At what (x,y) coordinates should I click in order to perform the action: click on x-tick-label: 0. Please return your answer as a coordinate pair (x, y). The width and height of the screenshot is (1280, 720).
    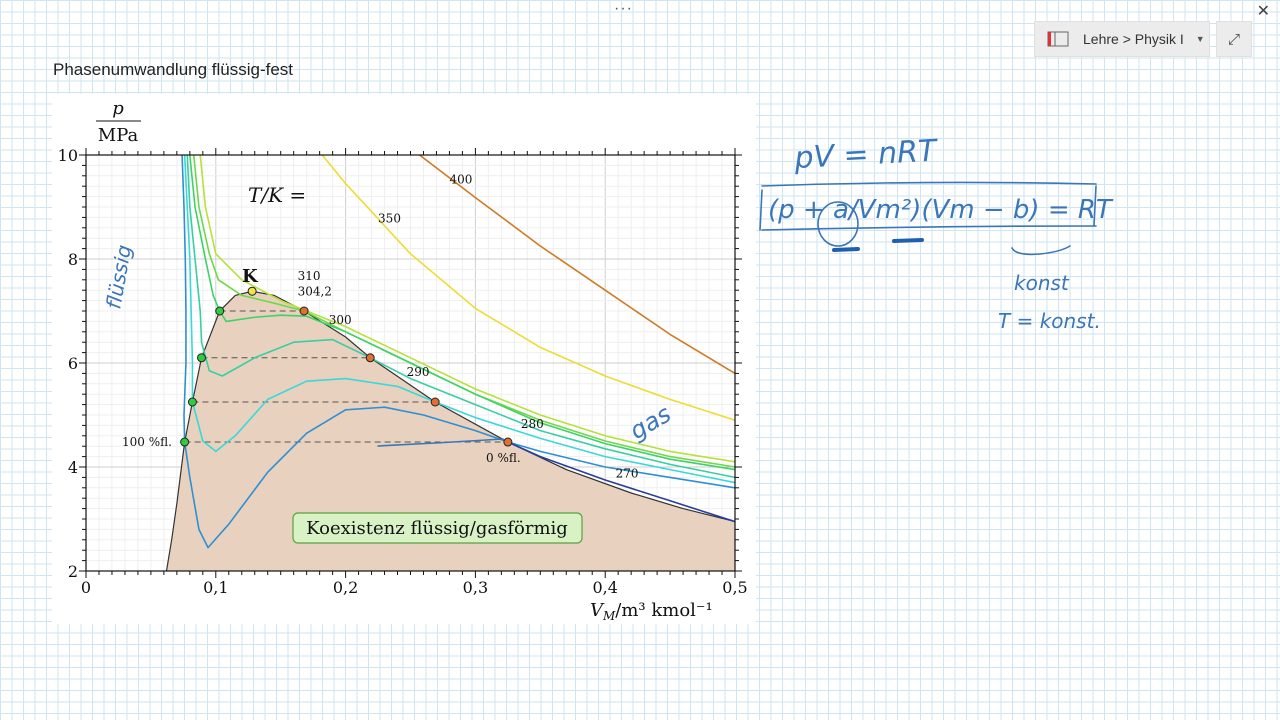
    Looking at the image, I should click on (86, 587).